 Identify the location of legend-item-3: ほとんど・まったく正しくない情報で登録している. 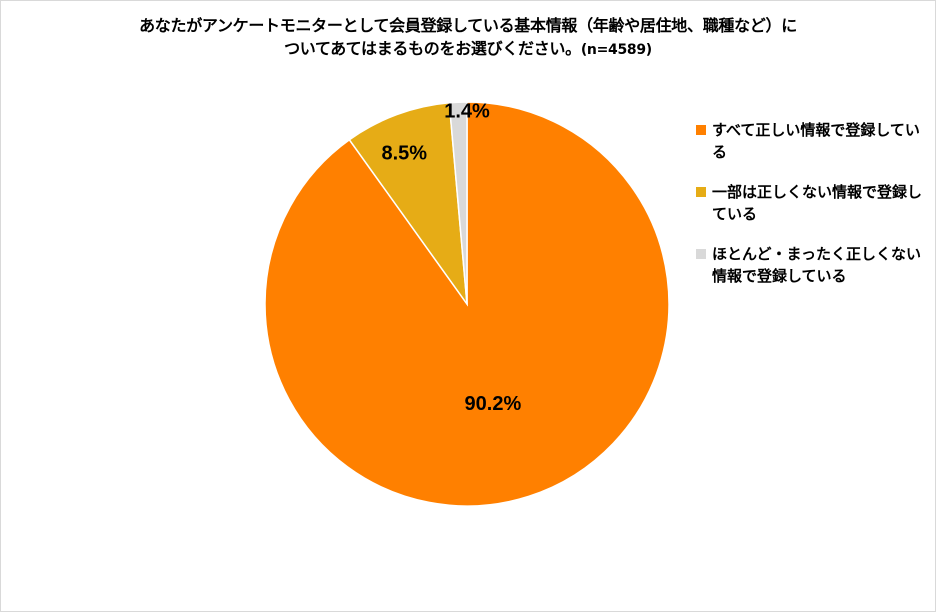
(811, 265).